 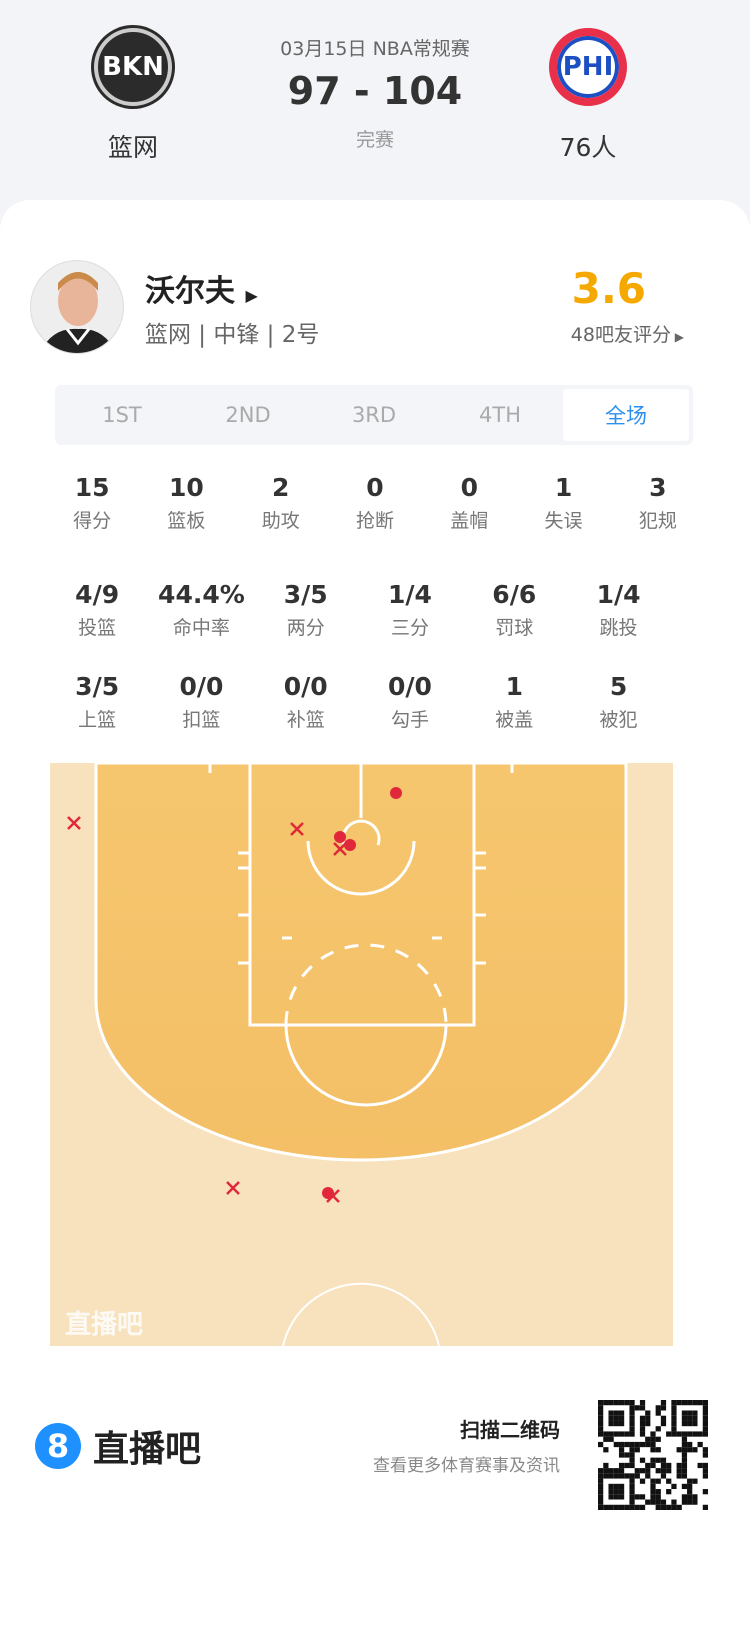 What do you see at coordinates (97, 610) in the screenshot?
I see `stat-item: 4/9 投篮` at bounding box center [97, 610].